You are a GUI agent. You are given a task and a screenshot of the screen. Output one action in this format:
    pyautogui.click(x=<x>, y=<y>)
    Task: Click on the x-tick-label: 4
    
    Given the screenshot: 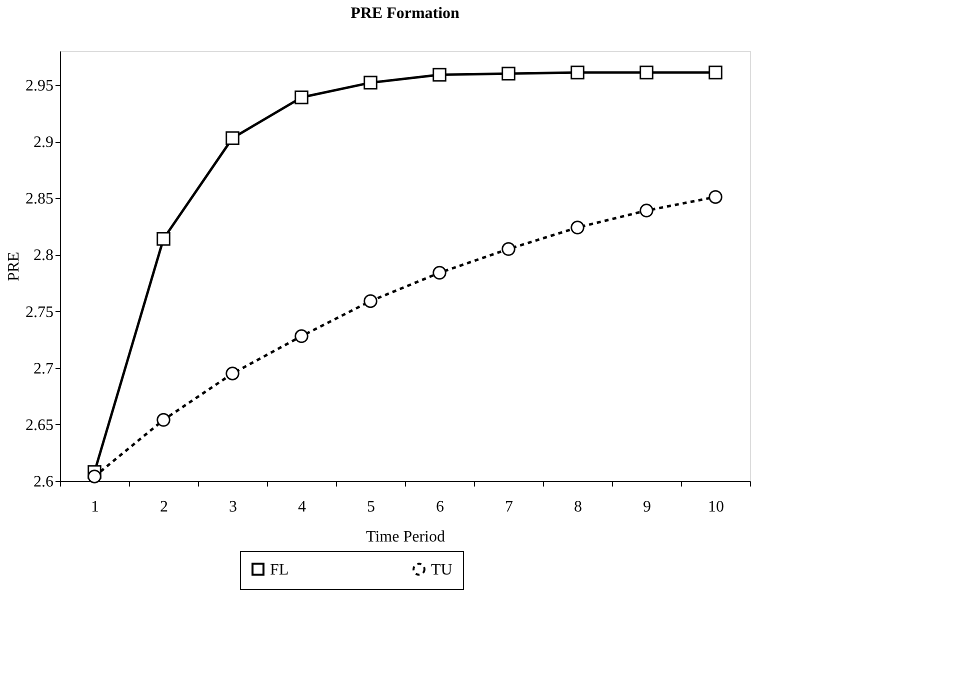 What is the action you would take?
    pyautogui.click(x=302, y=507)
    